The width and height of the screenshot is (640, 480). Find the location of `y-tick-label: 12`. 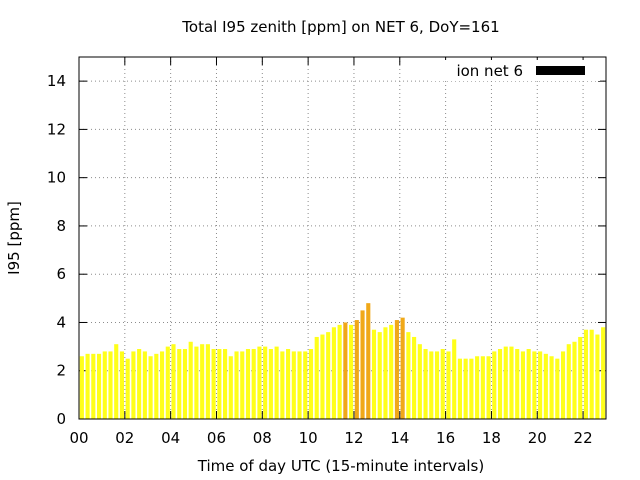

y-tick-label: 12 is located at coordinates (56, 129).